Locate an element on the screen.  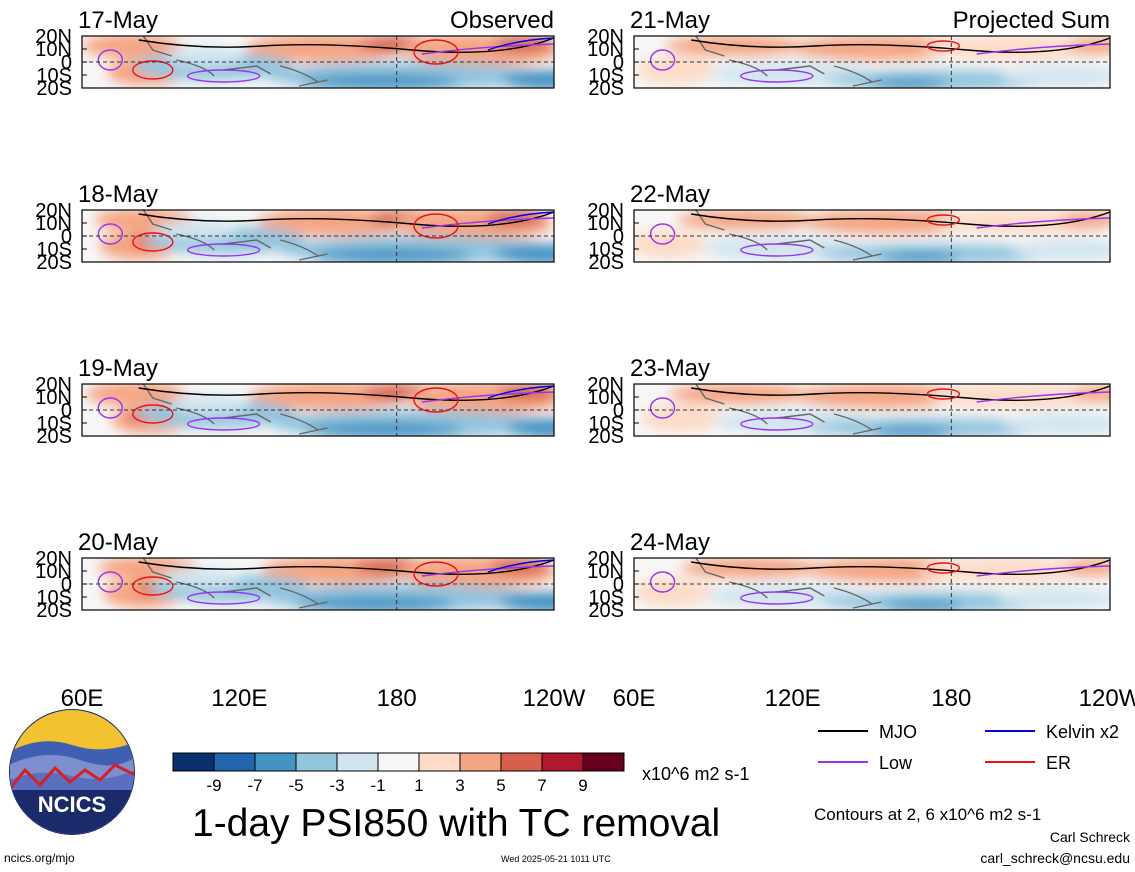
legend-label: Low is located at coordinates (896, 763).